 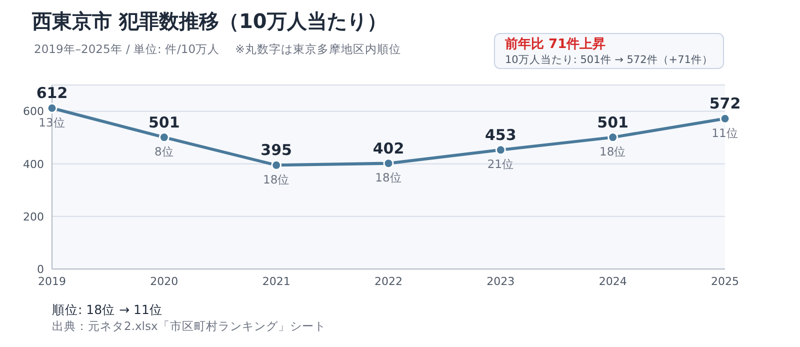 I want to click on x-tick-label: 2019, so click(x=52, y=281).